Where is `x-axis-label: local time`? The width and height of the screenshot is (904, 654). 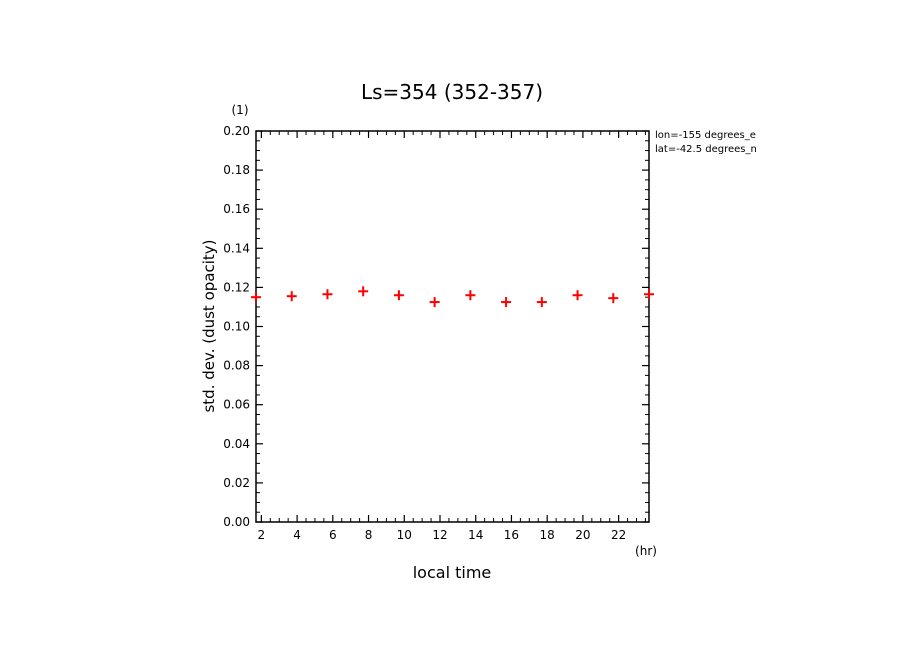
x-axis-label: local time is located at coordinates (452, 572).